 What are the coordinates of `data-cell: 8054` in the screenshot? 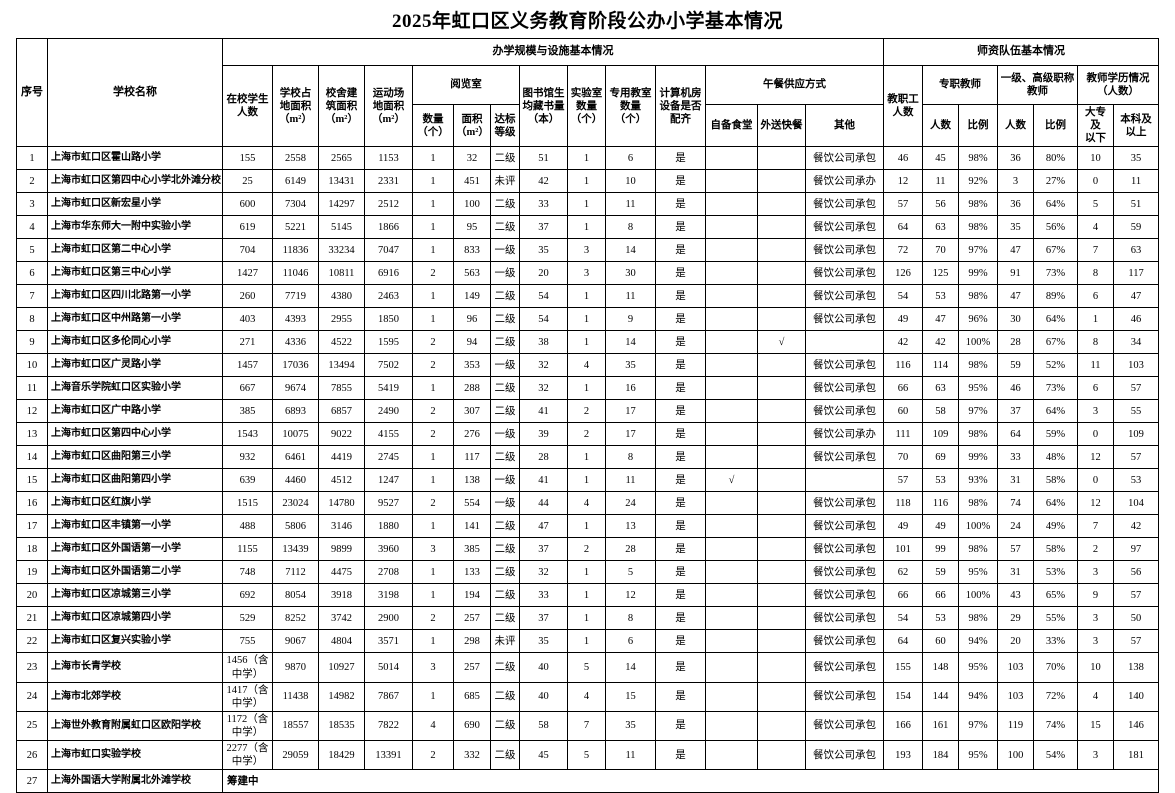 It's located at (295, 595).